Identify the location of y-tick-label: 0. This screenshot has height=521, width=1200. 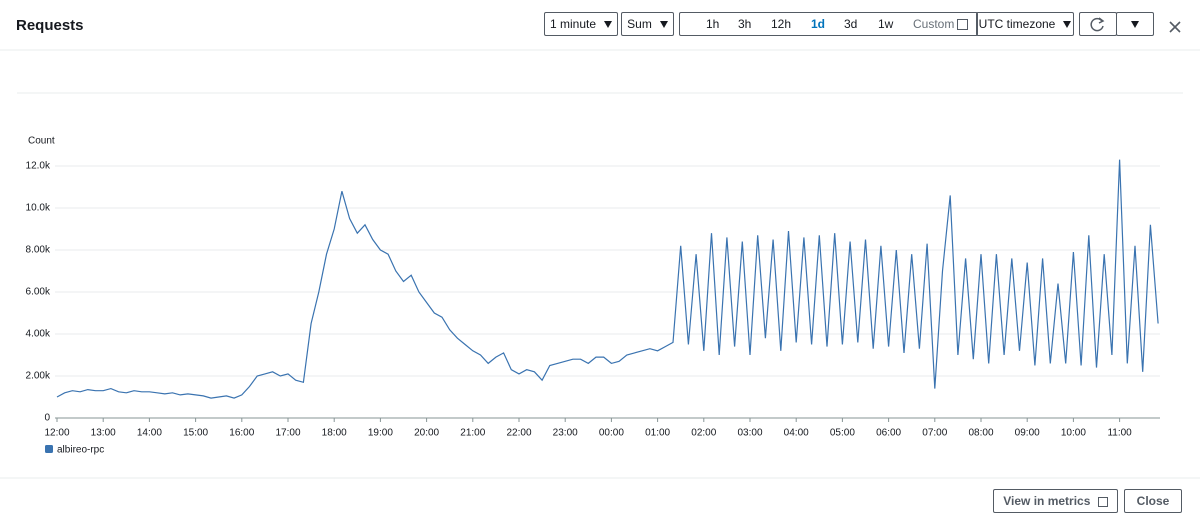
(47, 418).